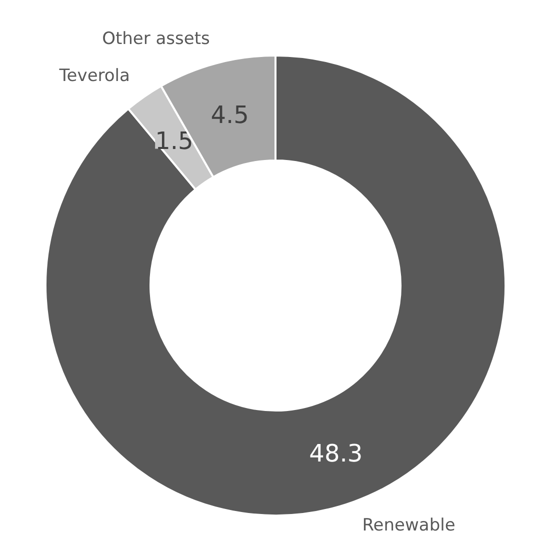 The height and width of the screenshot is (559, 538). Describe the element at coordinates (409, 525) in the screenshot. I see `slice-label: Renewable` at that location.